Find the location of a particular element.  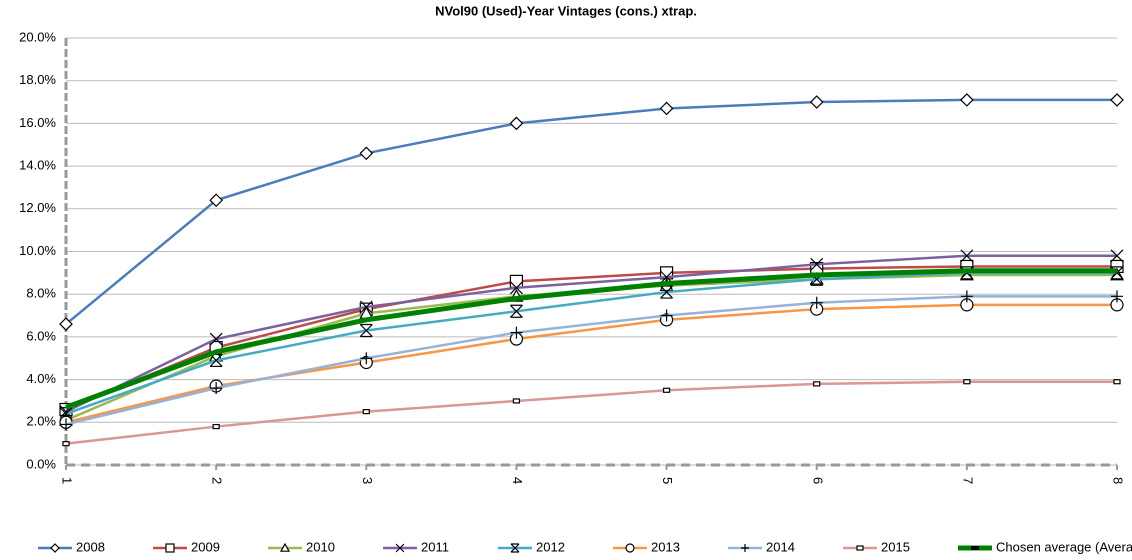

legend-label: 2011 is located at coordinates (435, 546).